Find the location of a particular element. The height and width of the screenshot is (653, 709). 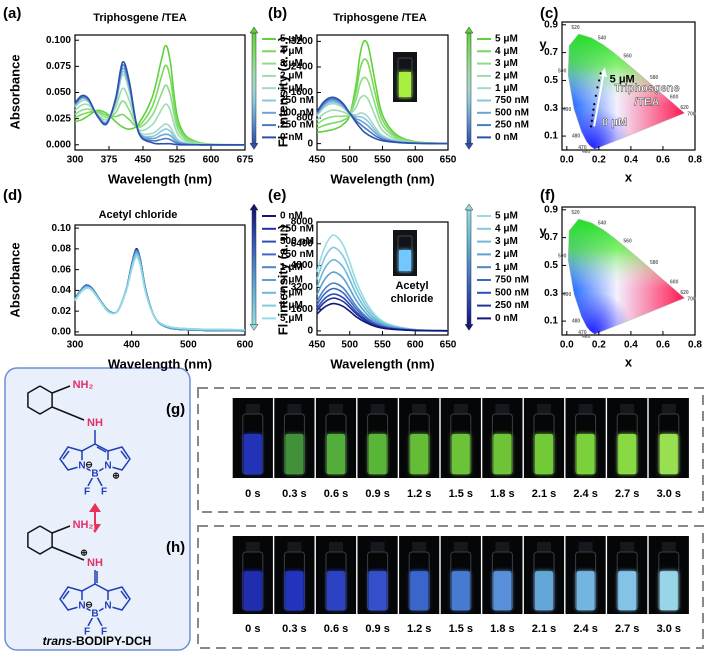

x-tick-label: 450 is located at coordinates (317, 345).